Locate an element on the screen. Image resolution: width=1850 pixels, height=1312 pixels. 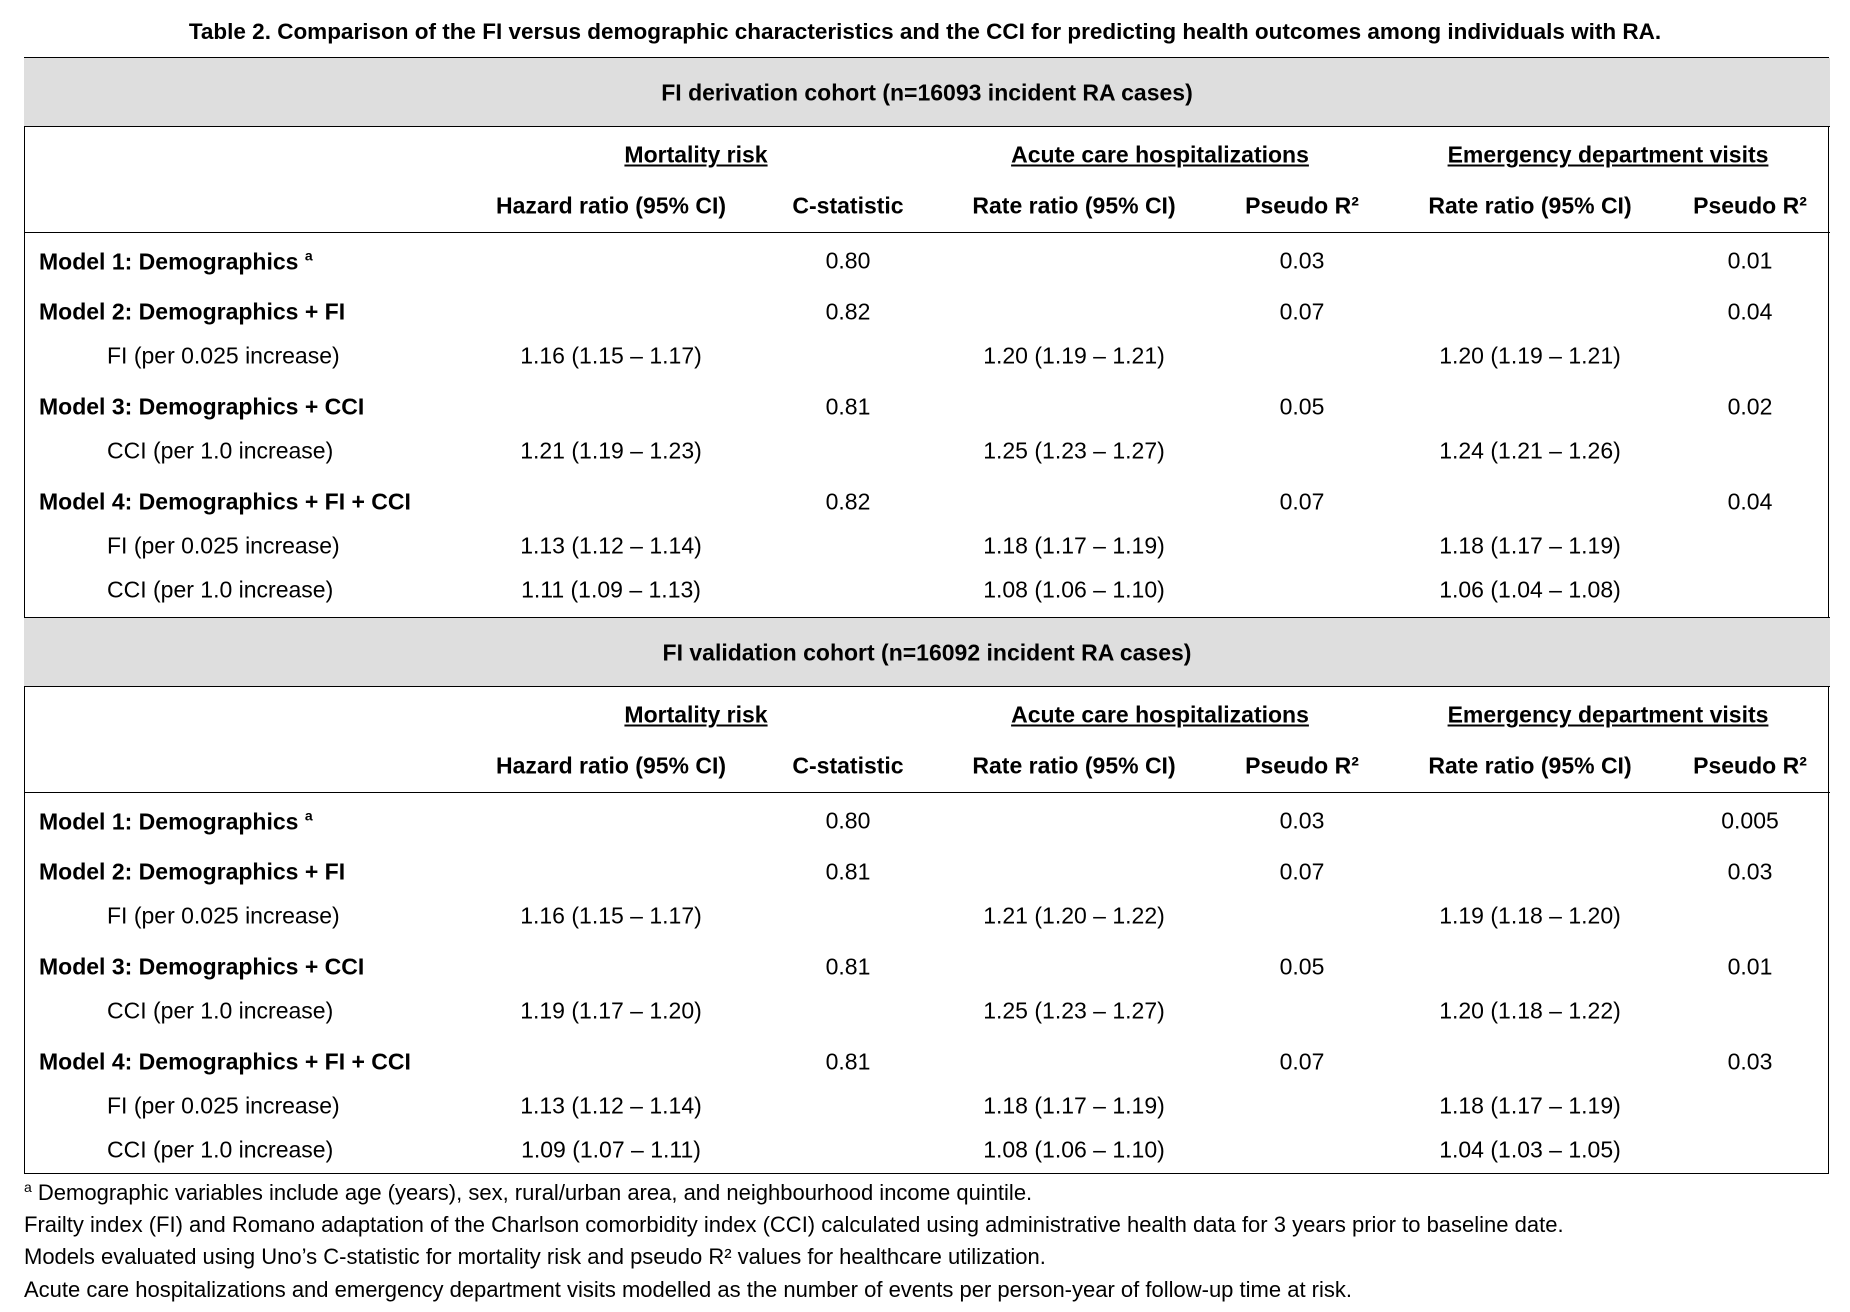
cell: 1.04 (1.03 – 1.05) is located at coordinates (1530, 1149).